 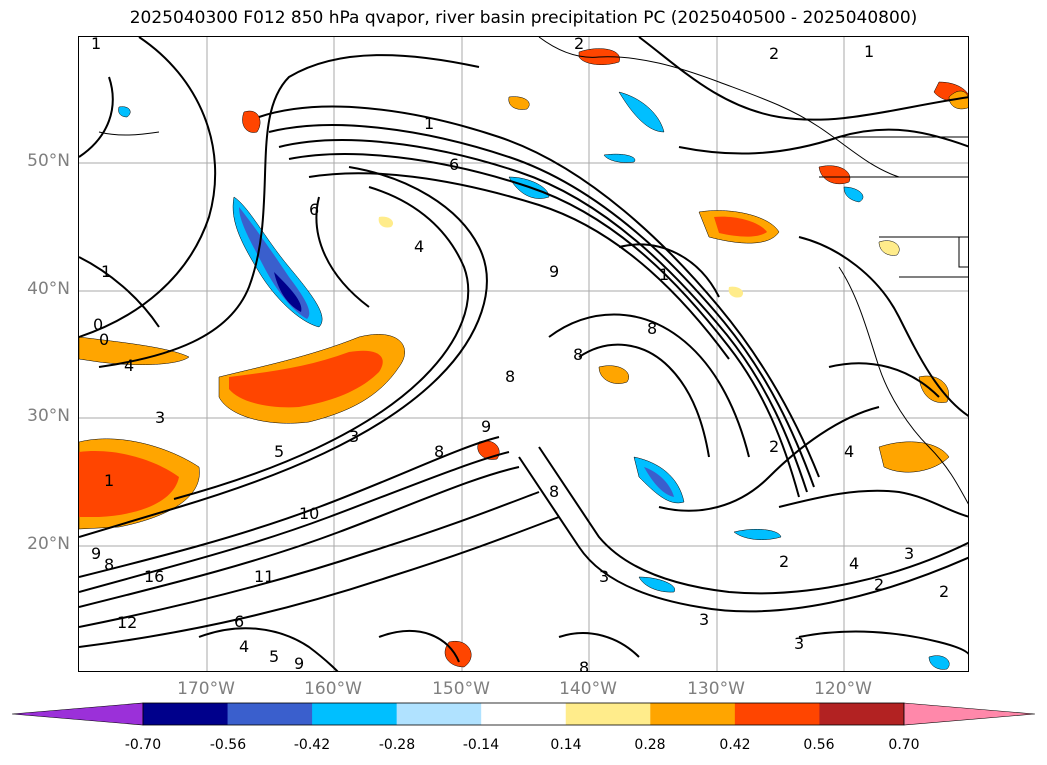 What do you see at coordinates (397, 745) in the screenshot?
I see `colorbar-tick-label: -0.28` at bounding box center [397, 745].